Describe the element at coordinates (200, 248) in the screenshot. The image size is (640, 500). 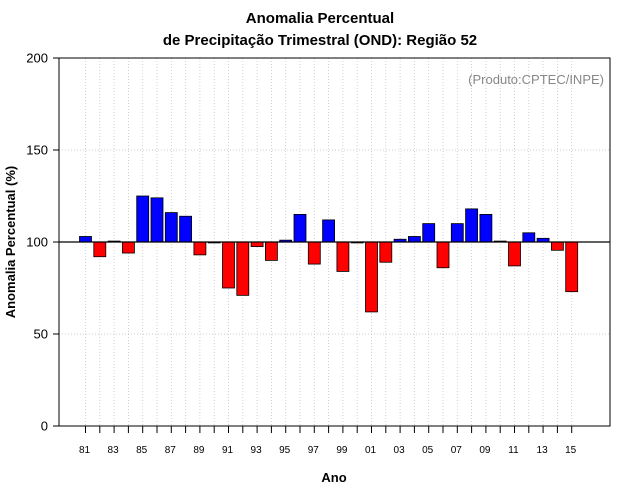
I see `bar-1989` at that location.